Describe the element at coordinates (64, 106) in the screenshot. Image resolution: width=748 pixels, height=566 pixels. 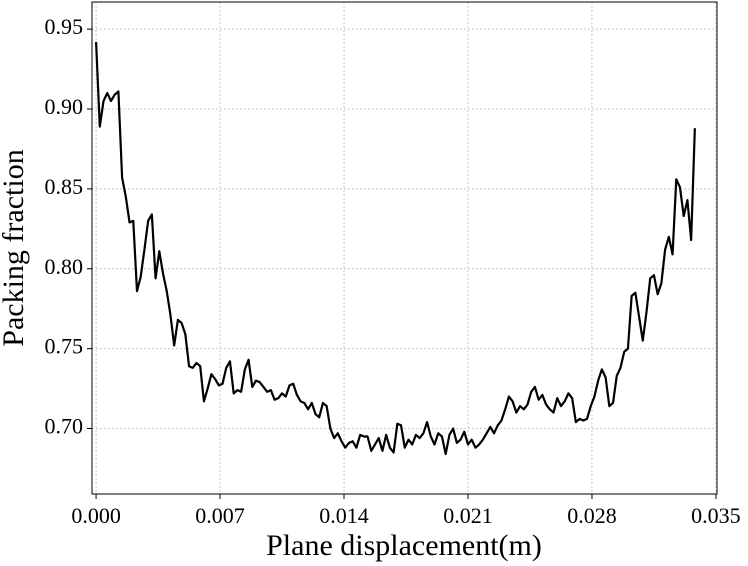
I see `y-tick-label: 0.90` at that location.